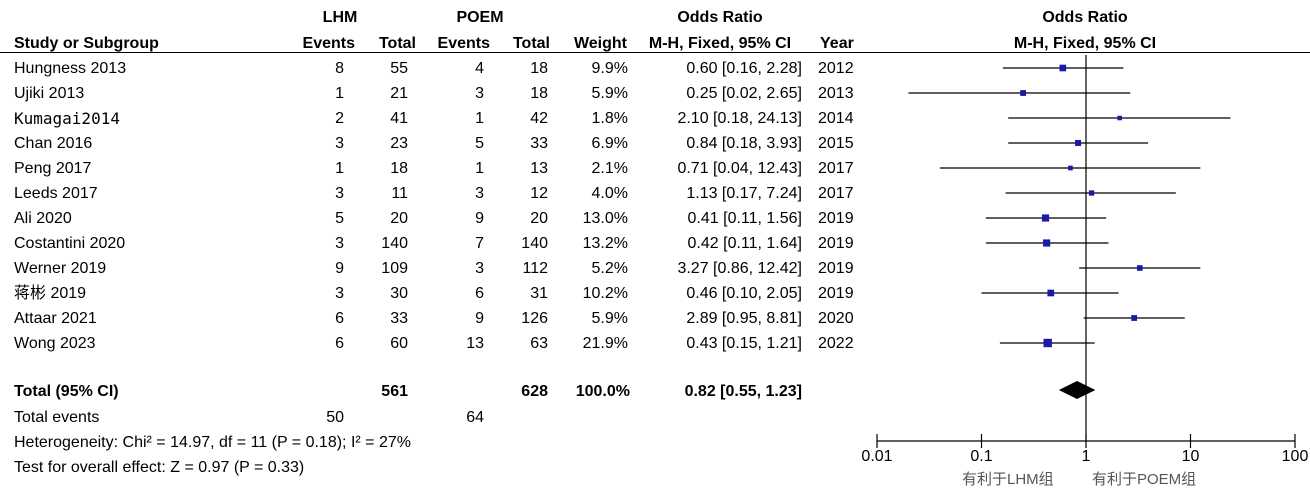  I want to click on or-ci: 0.43 [0.15, 1.21], so click(744, 343).